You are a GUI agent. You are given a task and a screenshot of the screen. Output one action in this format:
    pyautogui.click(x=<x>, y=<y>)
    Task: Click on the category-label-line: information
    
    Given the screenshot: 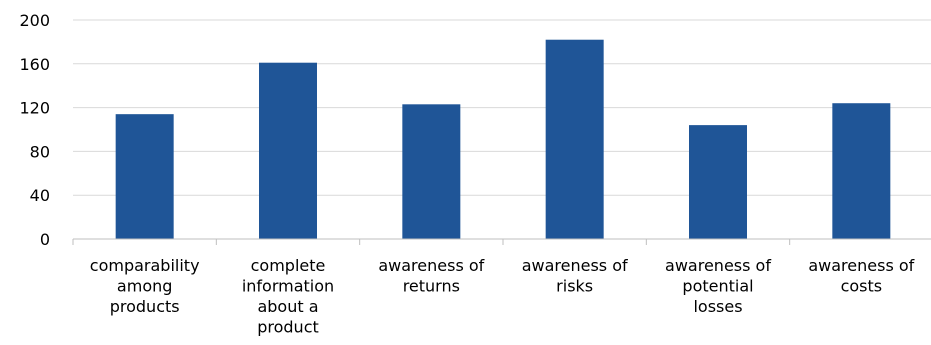 What is the action you would take?
    pyautogui.click(x=288, y=286)
    